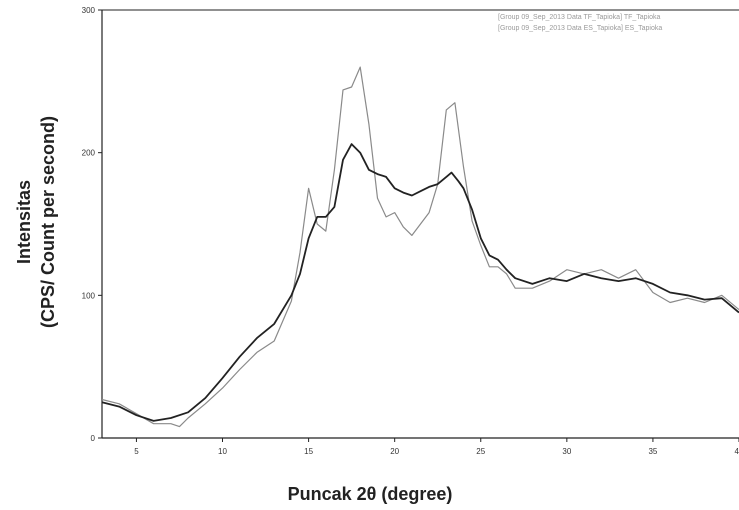 This screenshot has height=510, width=739. Describe the element at coordinates (308, 451) in the screenshot. I see `x-tick-label: 15` at that location.